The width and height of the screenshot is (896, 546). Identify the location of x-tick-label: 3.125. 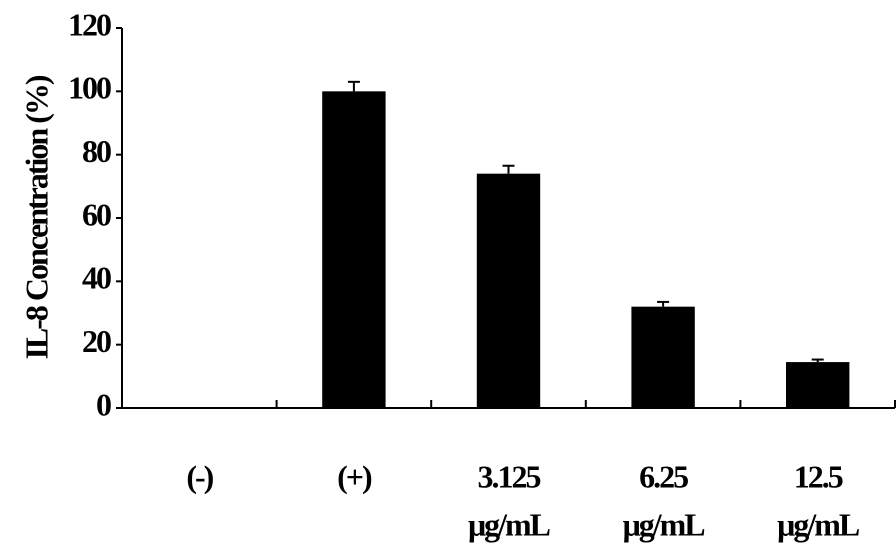
(509, 476).